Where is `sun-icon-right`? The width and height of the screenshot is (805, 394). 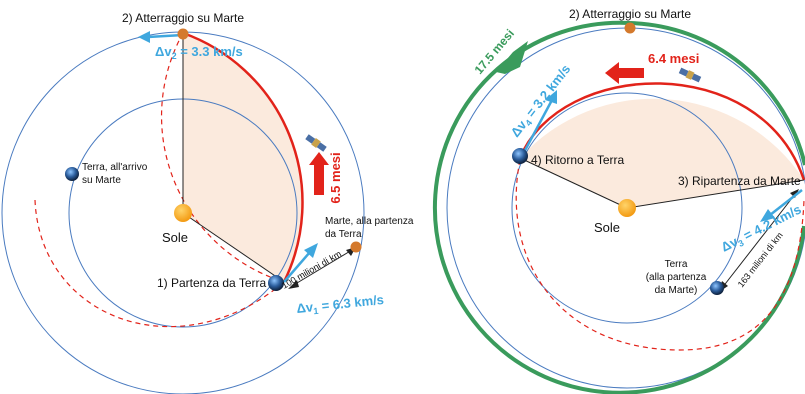
sun-icon-right is located at coordinates (627, 208).